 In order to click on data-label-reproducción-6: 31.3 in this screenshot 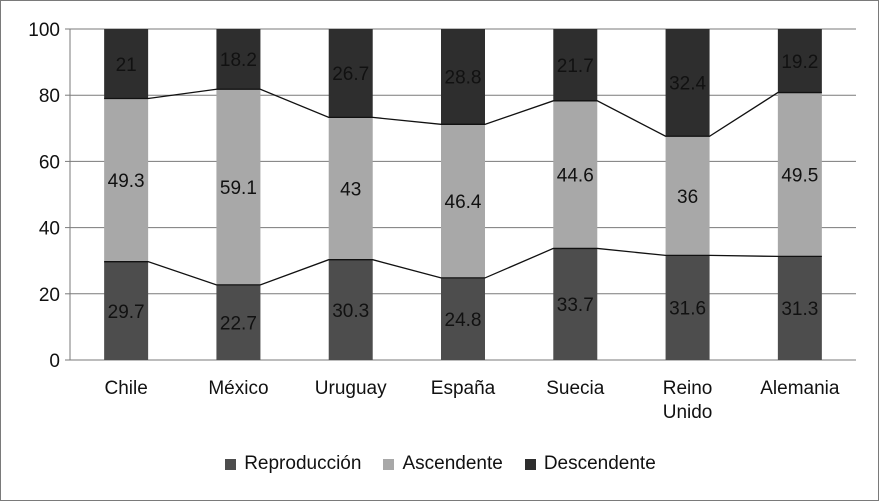, I will do `click(799, 309)`.